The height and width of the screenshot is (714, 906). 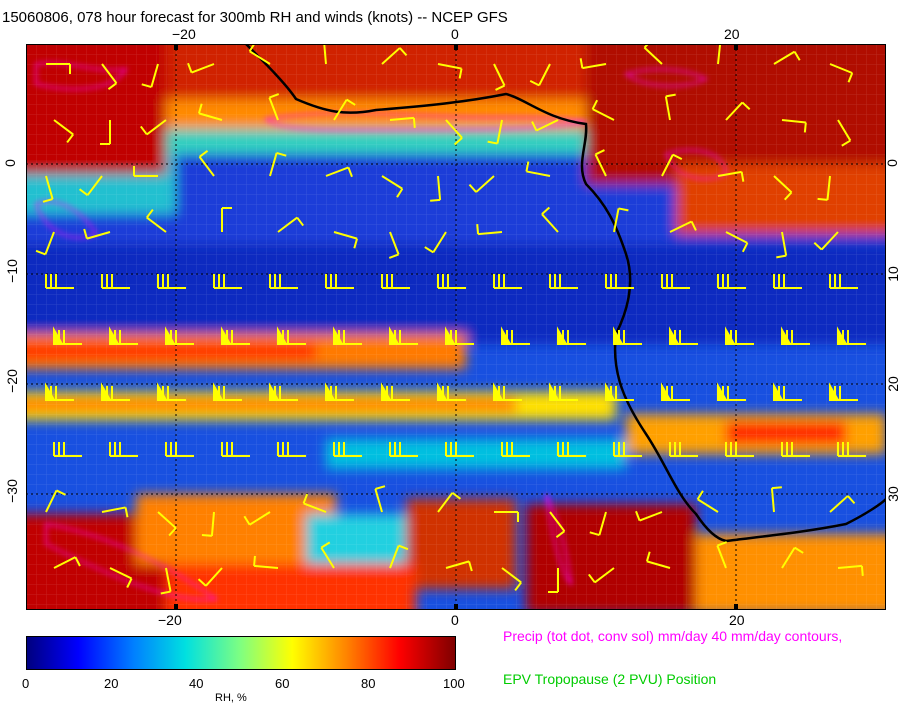 I want to click on lat-tick-left-neg20: −20, so click(x=11, y=381).